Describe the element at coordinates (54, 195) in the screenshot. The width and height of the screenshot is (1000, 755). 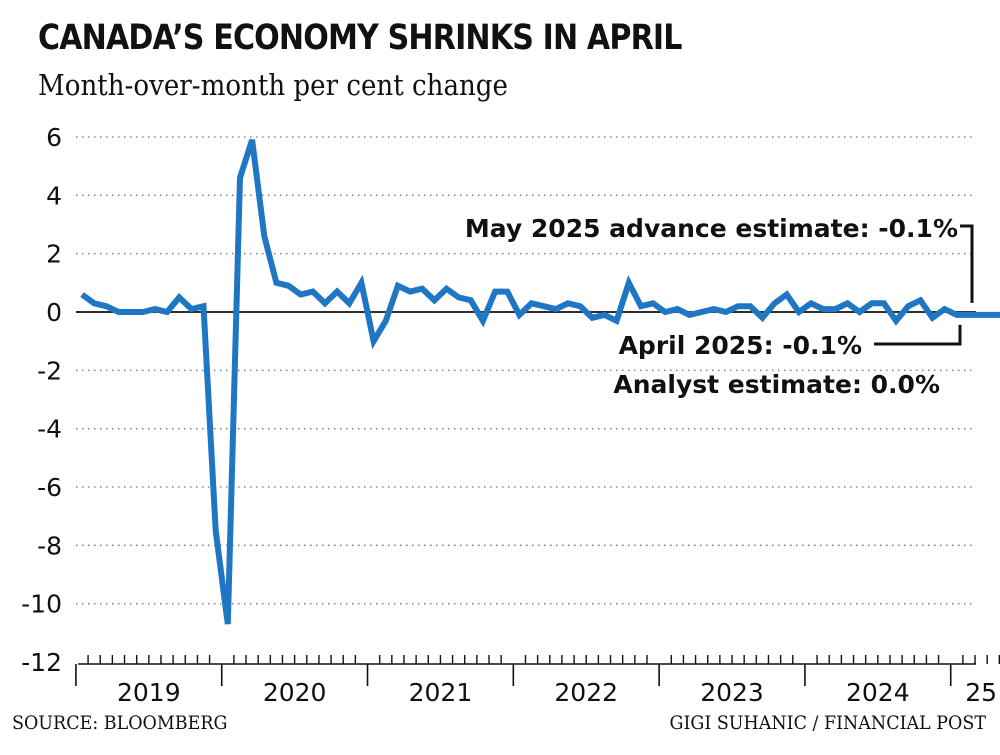
I see `y-tick-label: 4` at that location.